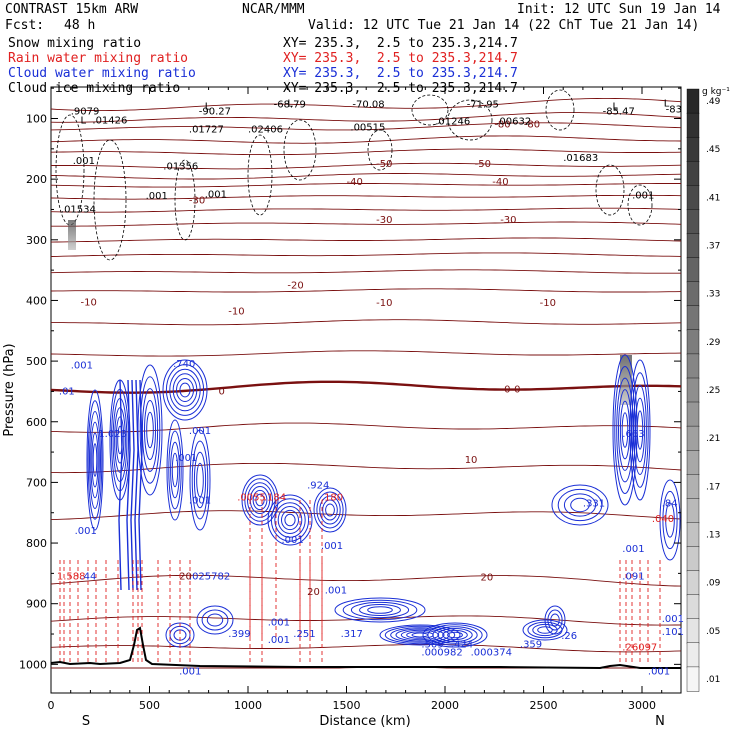 The width and height of the screenshot is (740, 740). I want to click on extremum-label: .740, so click(184, 364).